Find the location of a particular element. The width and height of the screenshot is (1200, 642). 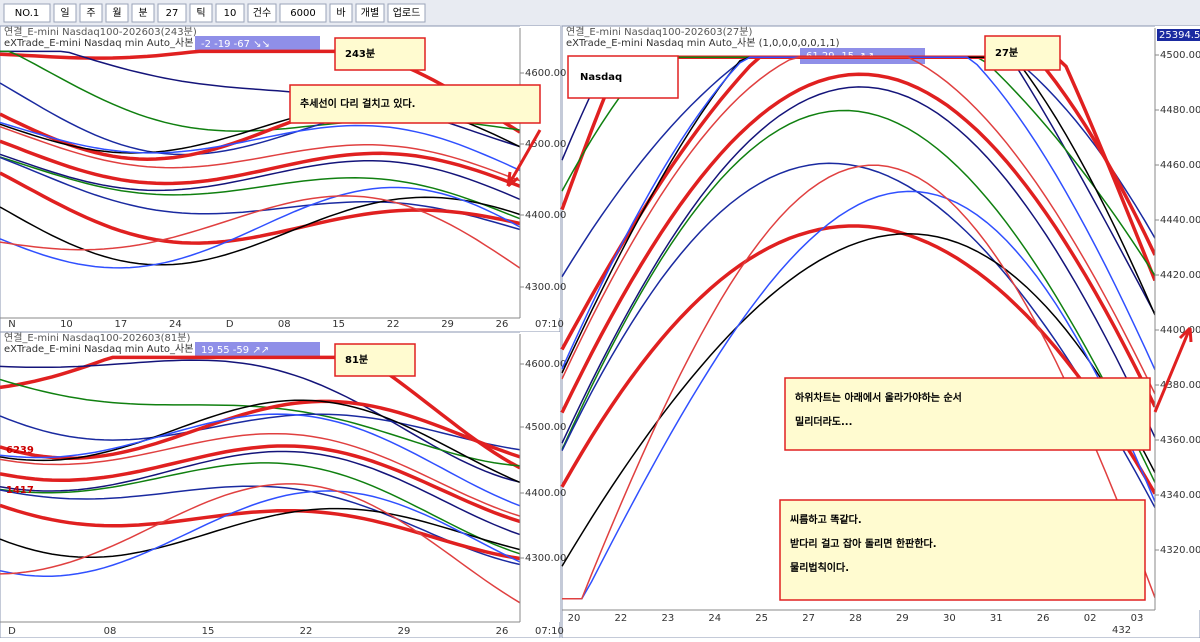

toolbar-label: 분 is located at coordinates (142, 13).